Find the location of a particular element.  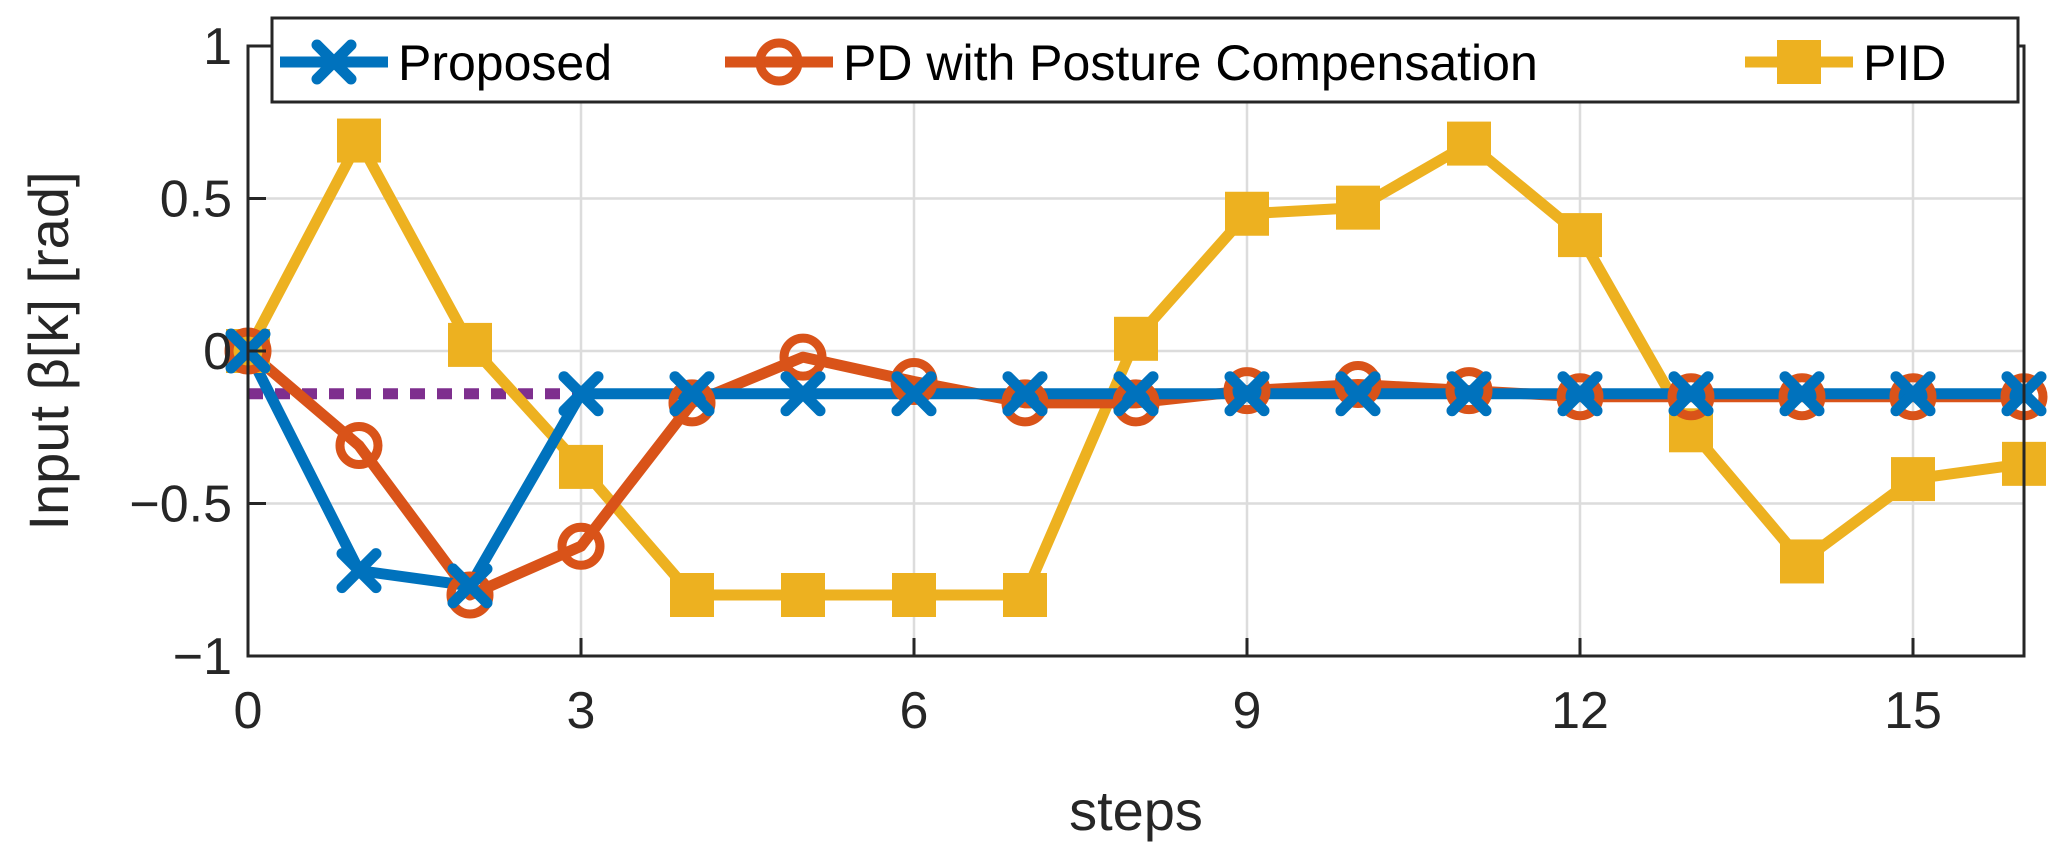

y-tick-label: 0 is located at coordinates (217, 352).